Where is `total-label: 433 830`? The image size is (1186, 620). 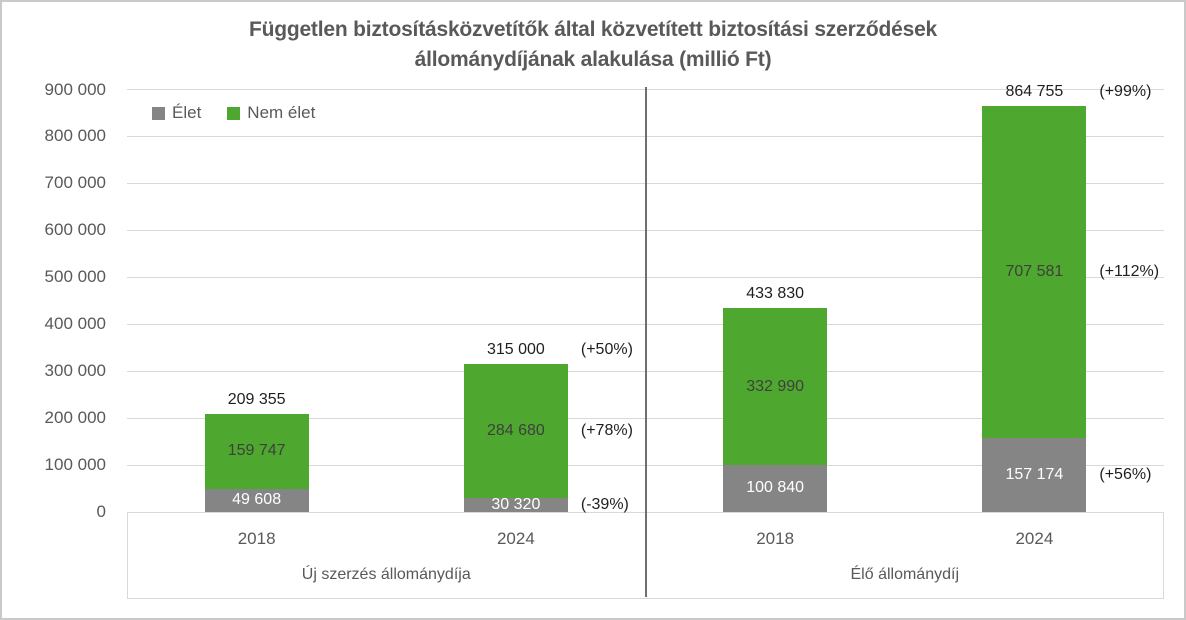 total-label: 433 830 is located at coordinates (775, 294).